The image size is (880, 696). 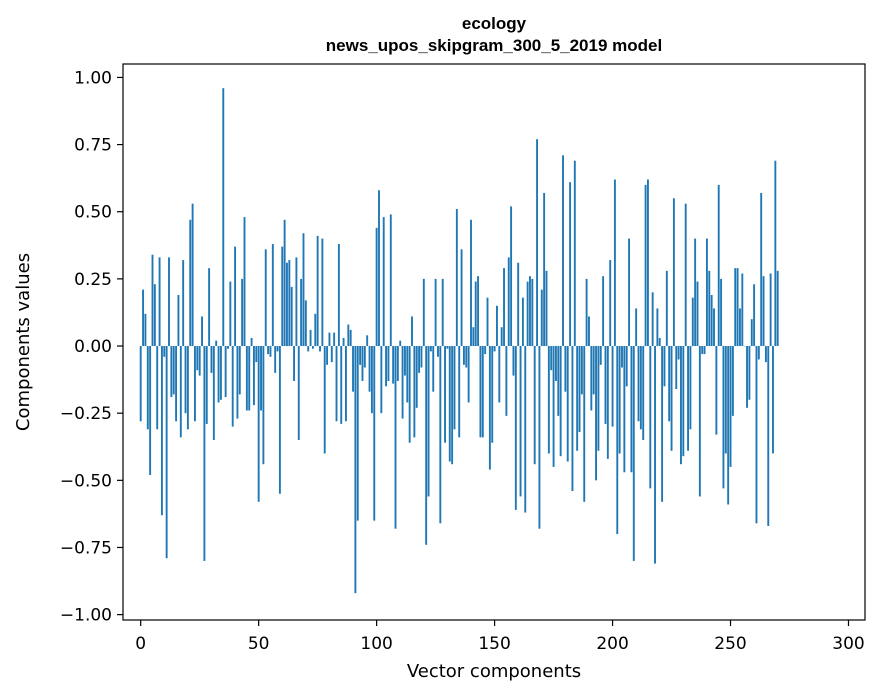 What do you see at coordinates (93, 280) in the screenshot?
I see `y-tick-label: 0.25` at bounding box center [93, 280].